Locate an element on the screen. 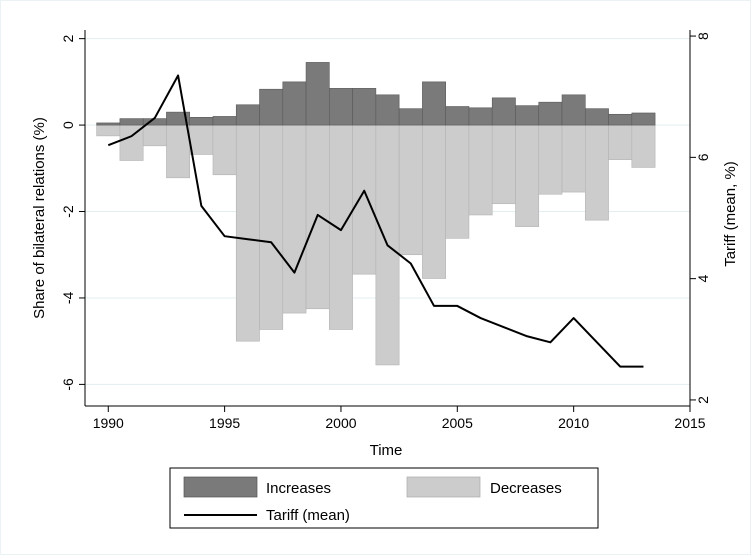 The width and height of the screenshot is (751, 555). y-tick-label: 2 is located at coordinates (68, 39).